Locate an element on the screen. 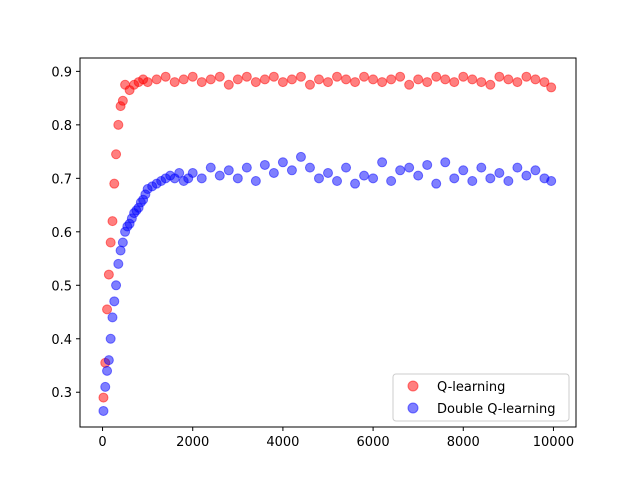  legend-label-q-learning: Q-learning is located at coordinates (471, 387).